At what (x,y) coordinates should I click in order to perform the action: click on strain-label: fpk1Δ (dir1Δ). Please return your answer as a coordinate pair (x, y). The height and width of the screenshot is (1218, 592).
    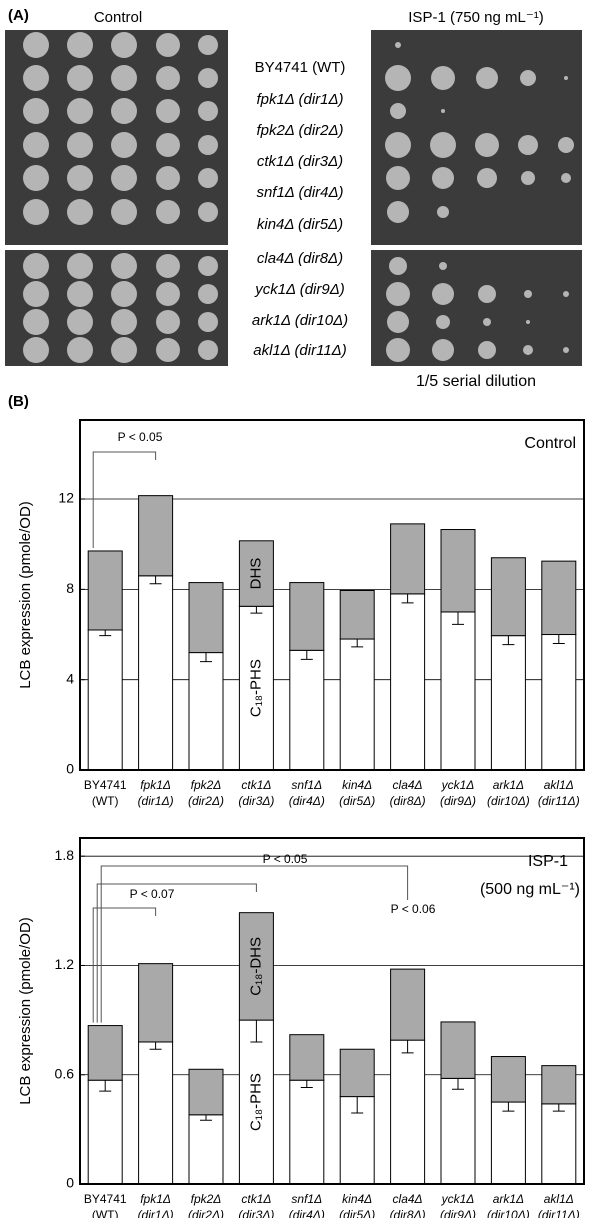
    Looking at the image, I should click on (299, 99).